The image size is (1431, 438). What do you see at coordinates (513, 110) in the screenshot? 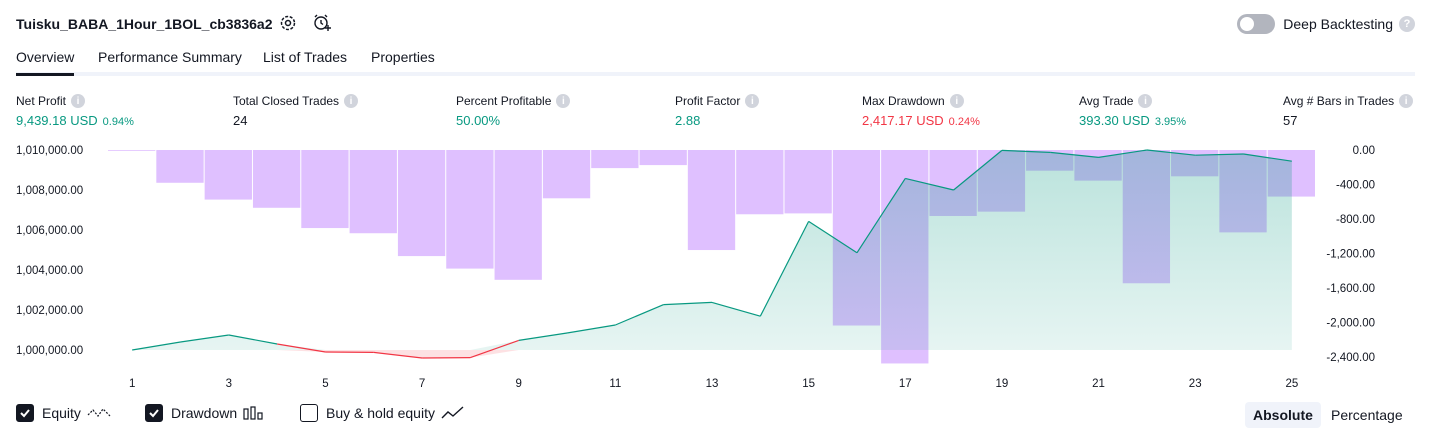
I see `metric-percent-profitable: Percent Profitable i 50.00%` at bounding box center [513, 110].